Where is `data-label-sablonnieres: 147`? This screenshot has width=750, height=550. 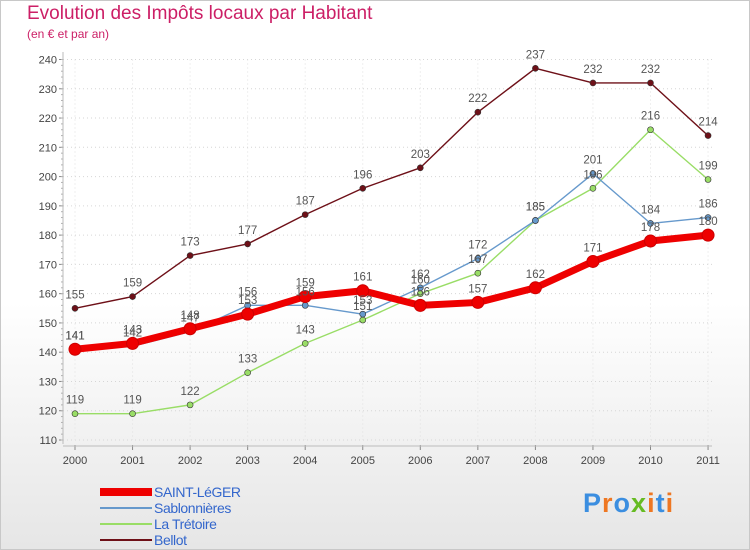
data-label-sablonnieres: 147 is located at coordinates (190, 319).